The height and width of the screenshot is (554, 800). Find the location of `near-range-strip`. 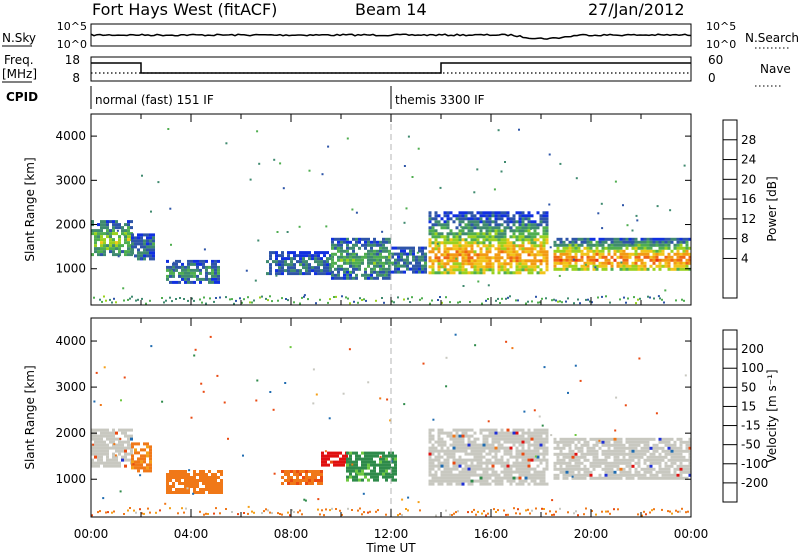

near-range-strip is located at coordinates (390, 512).